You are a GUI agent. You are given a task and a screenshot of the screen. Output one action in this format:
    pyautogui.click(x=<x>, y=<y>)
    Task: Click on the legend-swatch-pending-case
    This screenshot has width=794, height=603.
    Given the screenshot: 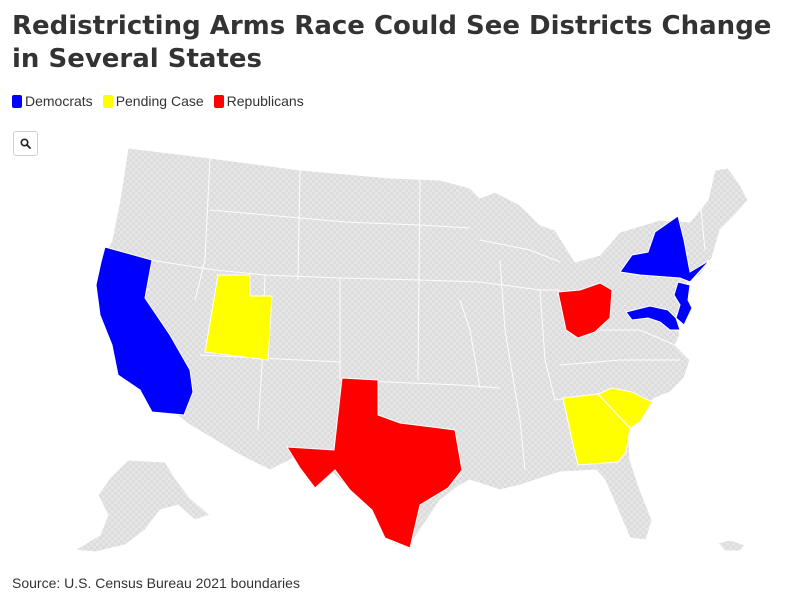 What is the action you would take?
    pyautogui.click(x=107, y=101)
    